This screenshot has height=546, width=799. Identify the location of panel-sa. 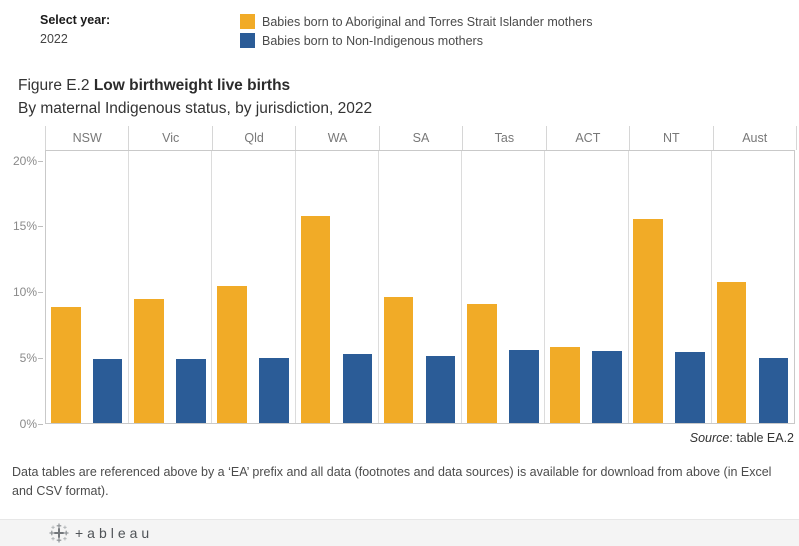
(421, 287).